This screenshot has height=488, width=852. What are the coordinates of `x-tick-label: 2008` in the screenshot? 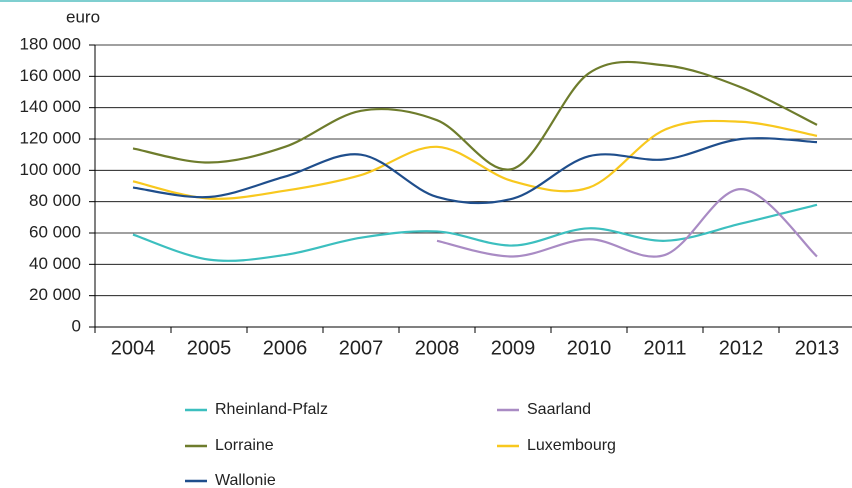 It's located at (437, 348).